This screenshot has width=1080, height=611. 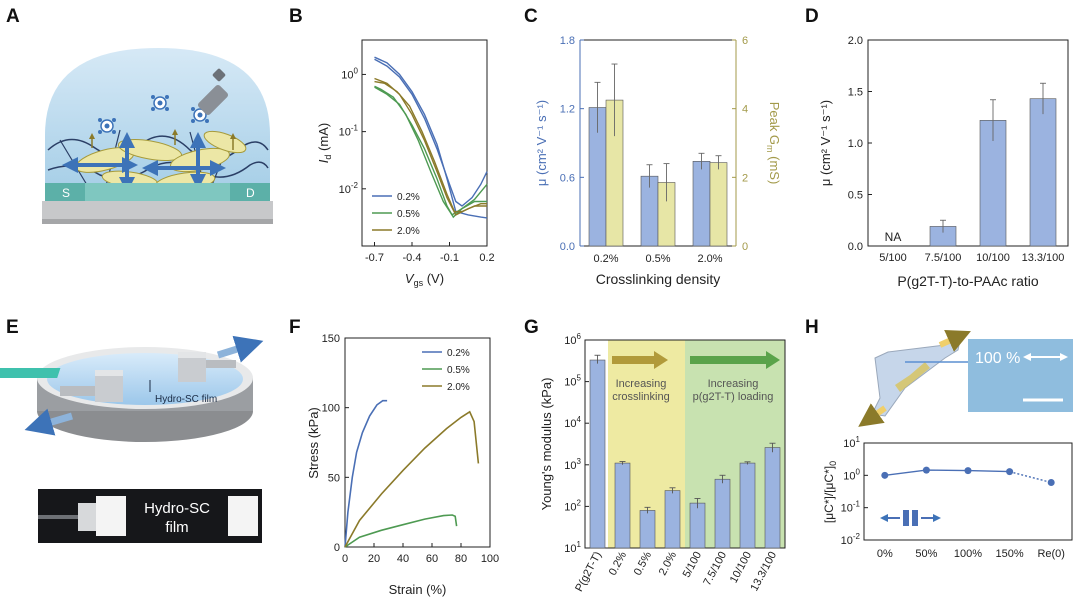 What do you see at coordinates (885, 554) in the screenshot?
I see `x-tick-label: 0%` at bounding box center [885, 554].